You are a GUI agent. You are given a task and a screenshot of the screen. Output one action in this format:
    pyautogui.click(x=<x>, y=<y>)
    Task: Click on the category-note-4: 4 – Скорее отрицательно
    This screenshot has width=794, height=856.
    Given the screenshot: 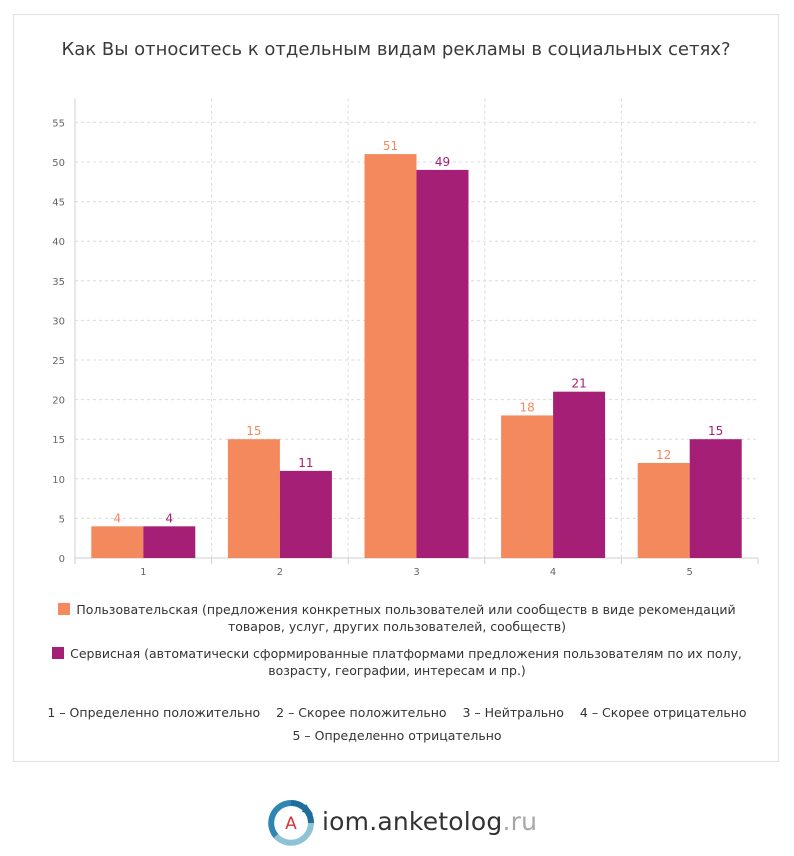 What is the action you would take?
    pyautogui.click(x=663, y=712)
    